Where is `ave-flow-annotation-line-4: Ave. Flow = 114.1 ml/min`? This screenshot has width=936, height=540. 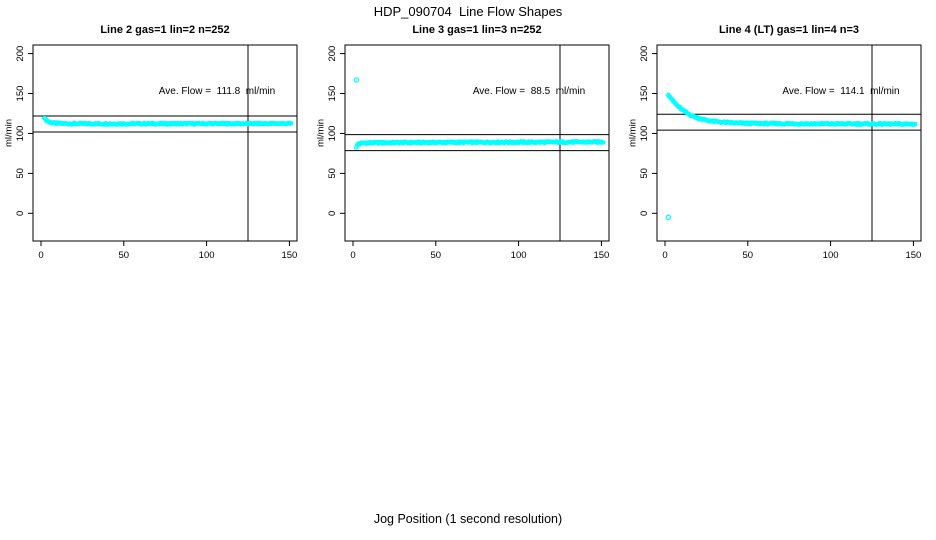
ave-flow-annotation-line-4: Ave. Flow = 114.1 ml/min is located at coordinates (841, 91).